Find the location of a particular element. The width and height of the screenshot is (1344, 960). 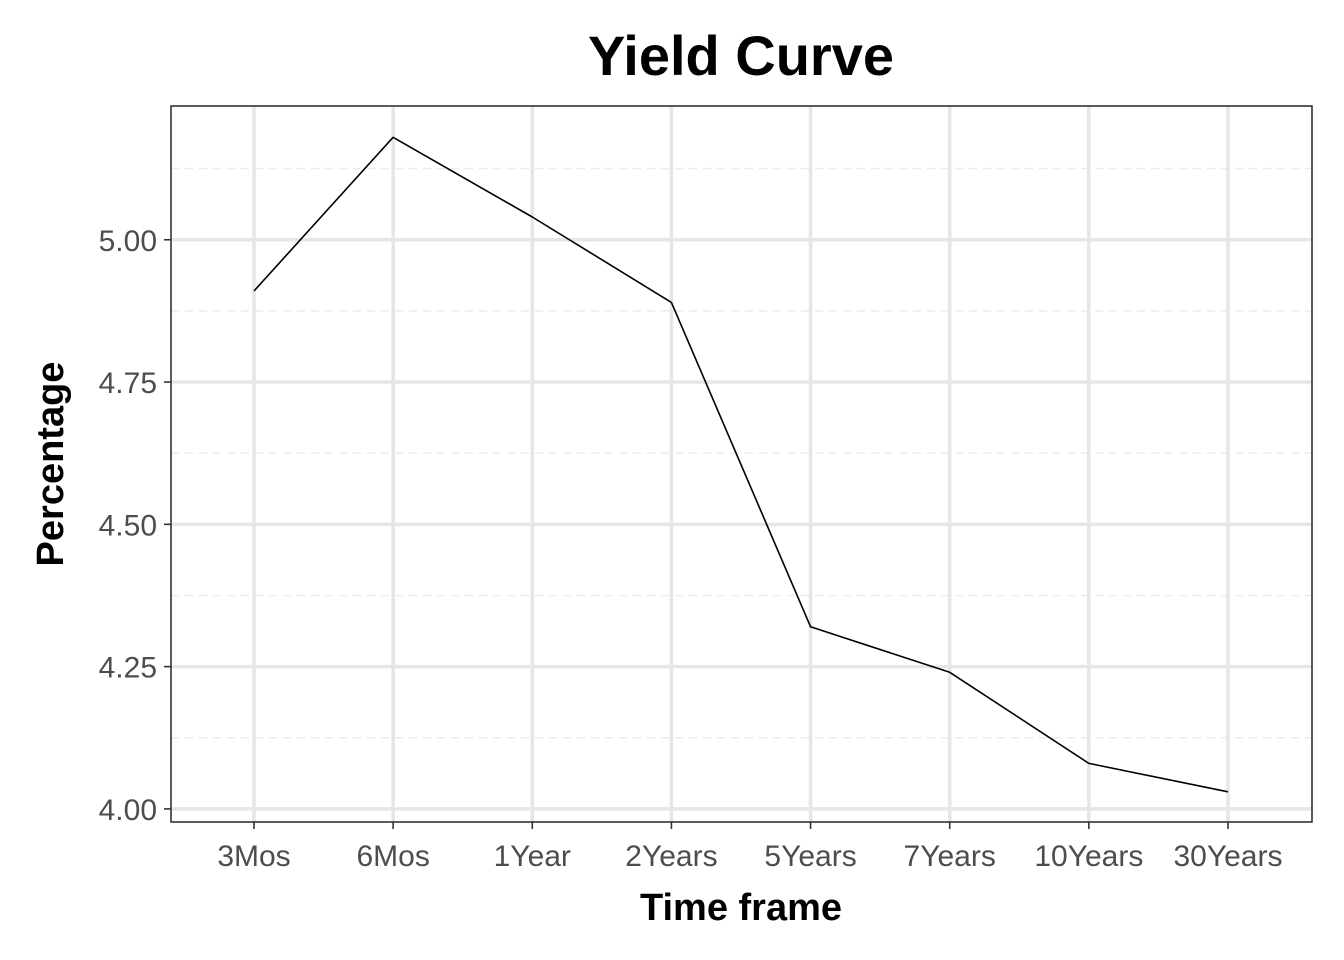

x-tick-label: 7Years is located at coordinates (950, 856).